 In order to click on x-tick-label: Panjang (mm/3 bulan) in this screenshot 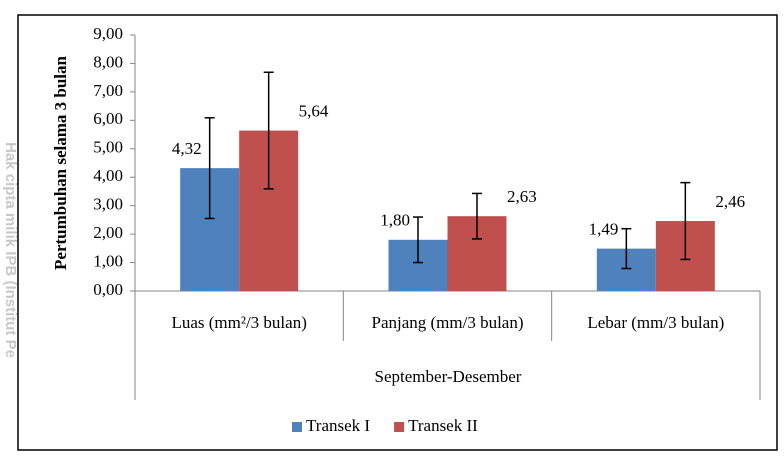, I will do `click(447, 322)`.